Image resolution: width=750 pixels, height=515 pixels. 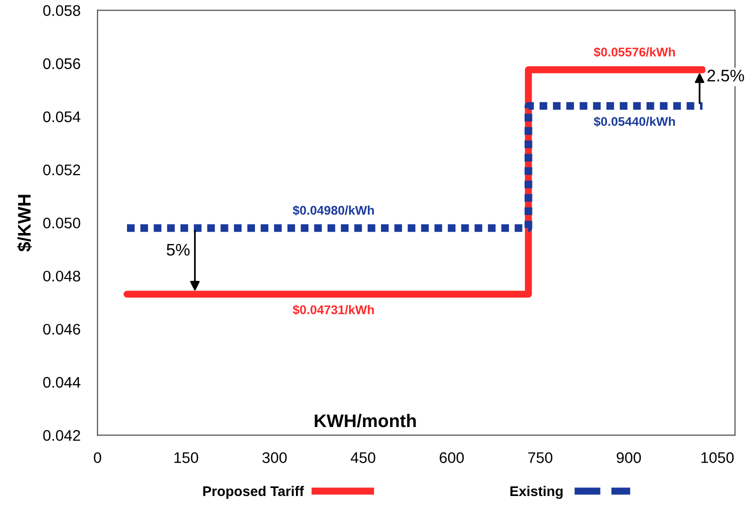 I want to click on legend-label: Proposed Tariff, so click(x=253, y=492).